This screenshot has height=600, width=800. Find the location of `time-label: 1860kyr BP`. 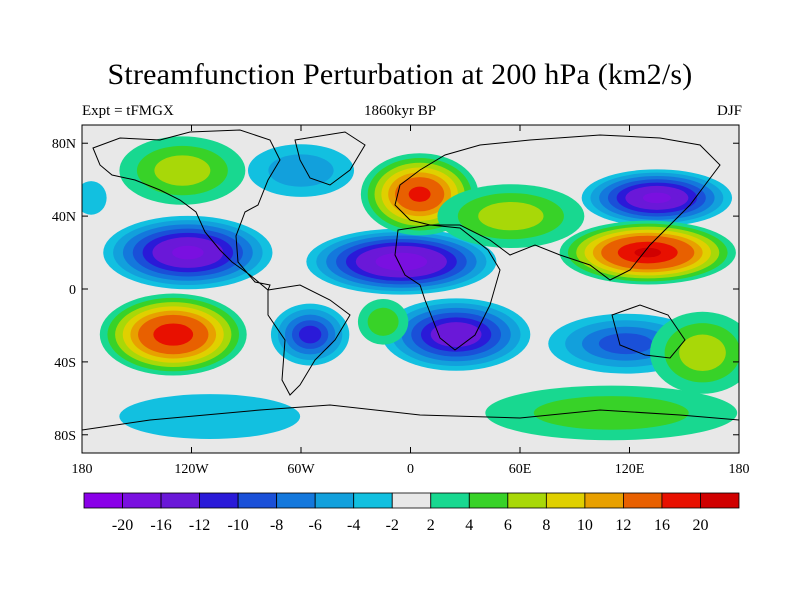

time-label: 1860kyr BP is located at coordinates (400, 111).